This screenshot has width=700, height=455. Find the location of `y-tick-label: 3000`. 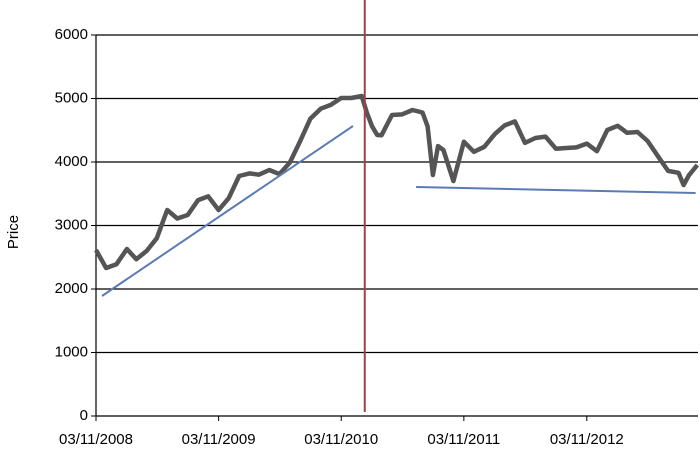

y-tick-label: 3000 is located at coordinates (71, 224).